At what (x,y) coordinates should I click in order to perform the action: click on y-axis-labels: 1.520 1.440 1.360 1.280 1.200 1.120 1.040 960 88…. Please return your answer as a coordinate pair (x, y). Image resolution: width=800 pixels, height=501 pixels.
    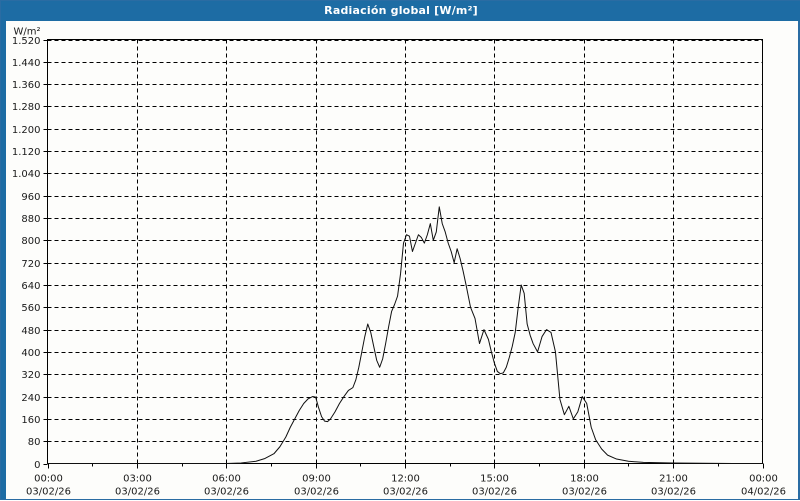
    Looking at the image, I should click on (26, 253).